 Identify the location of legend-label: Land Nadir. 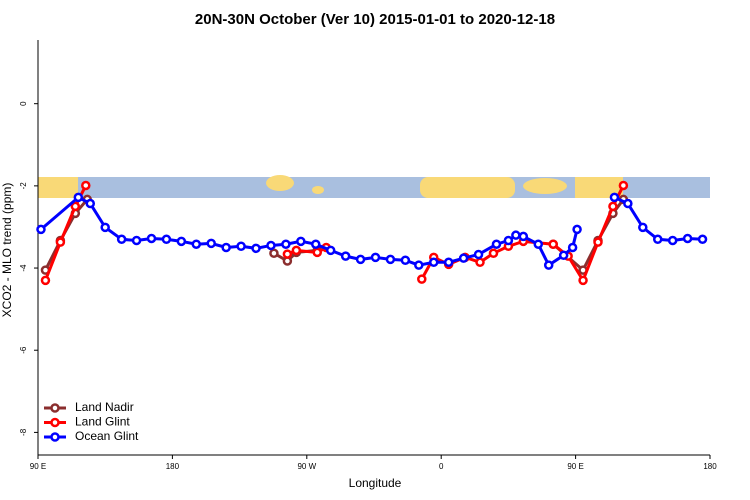
(104, 407).